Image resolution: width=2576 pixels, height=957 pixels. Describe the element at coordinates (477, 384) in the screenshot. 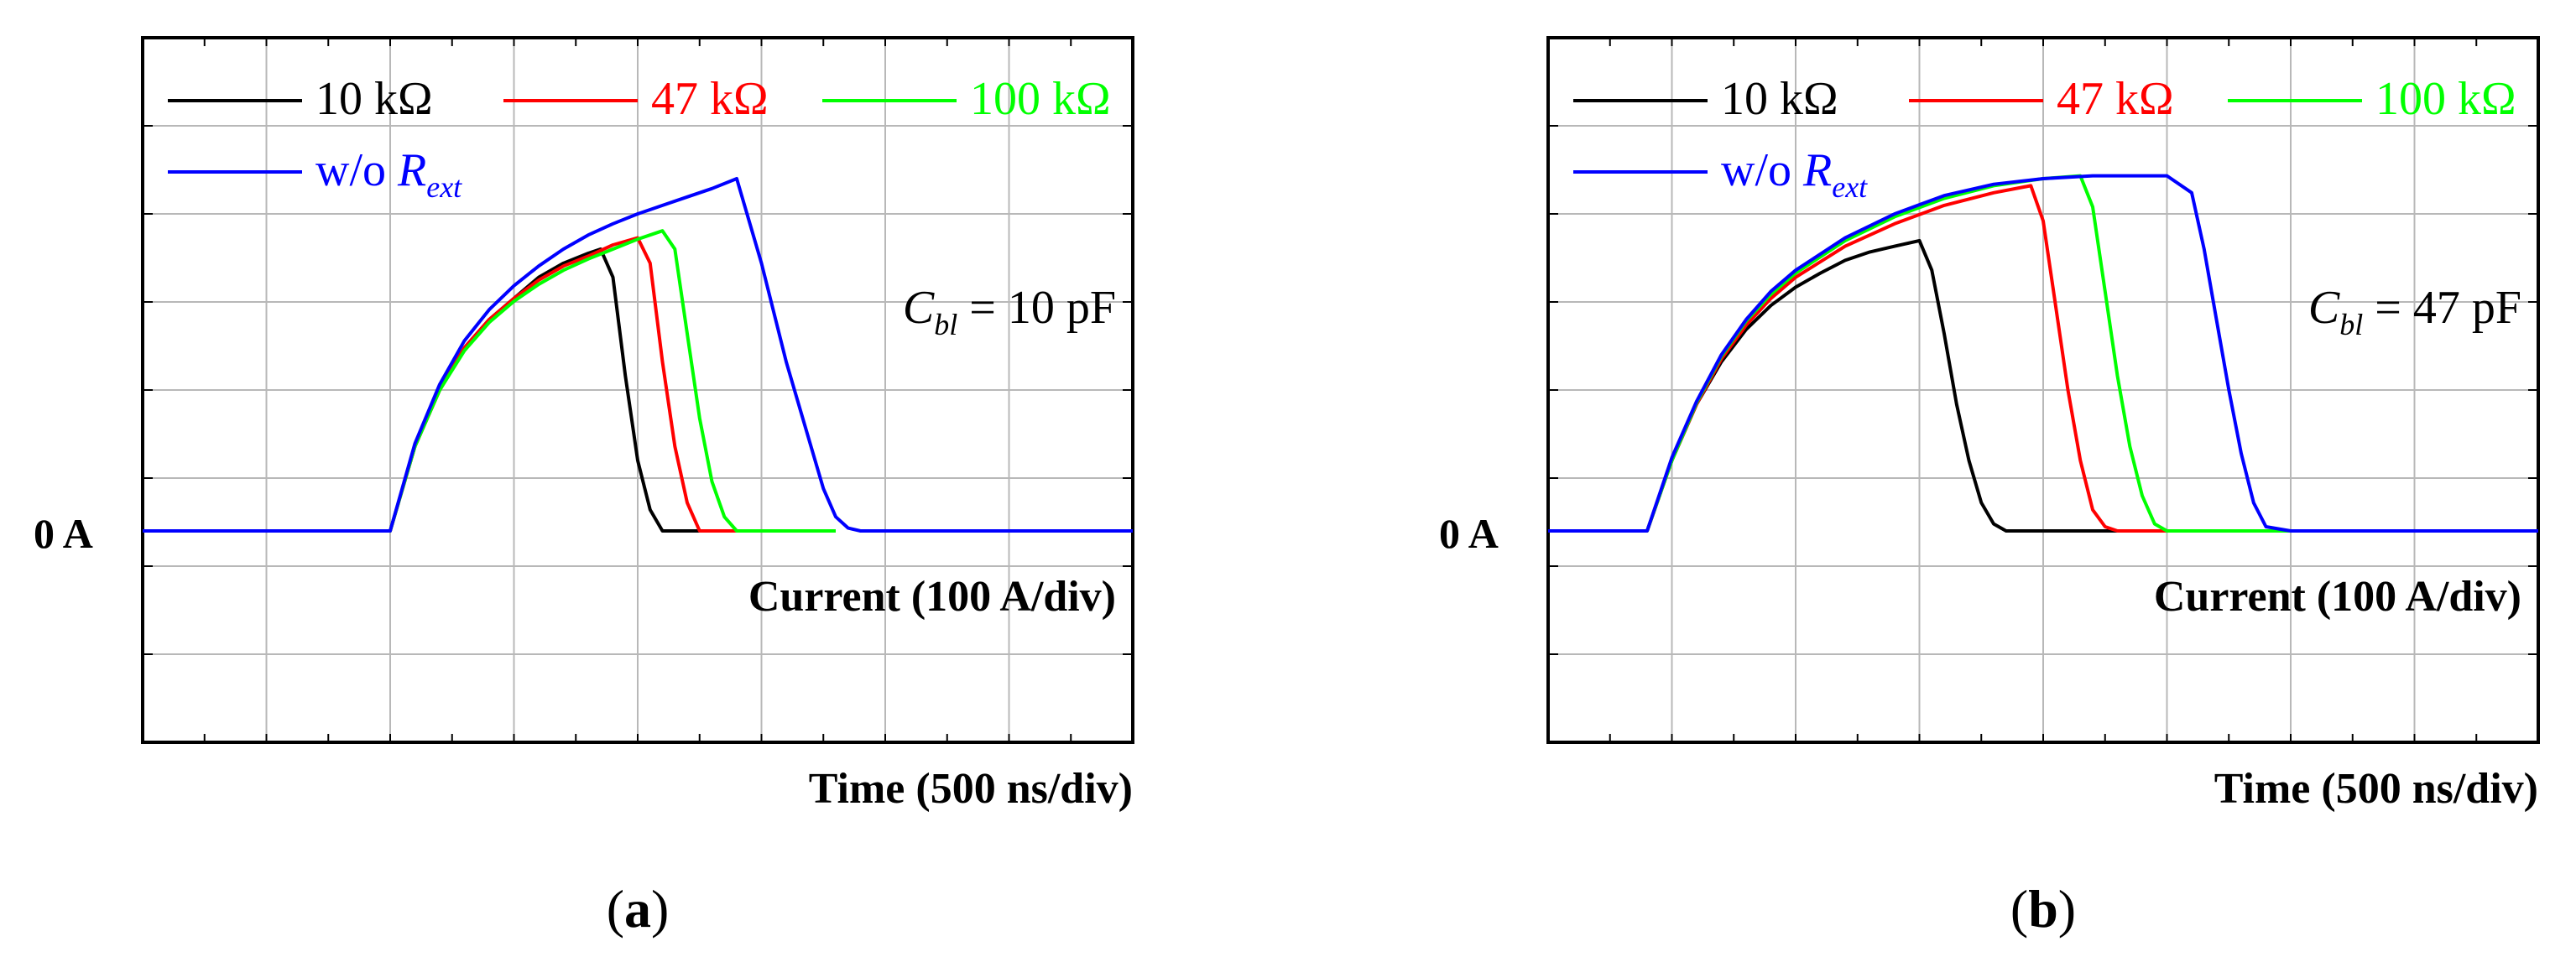

I see `series-line-47-k-` at that location.